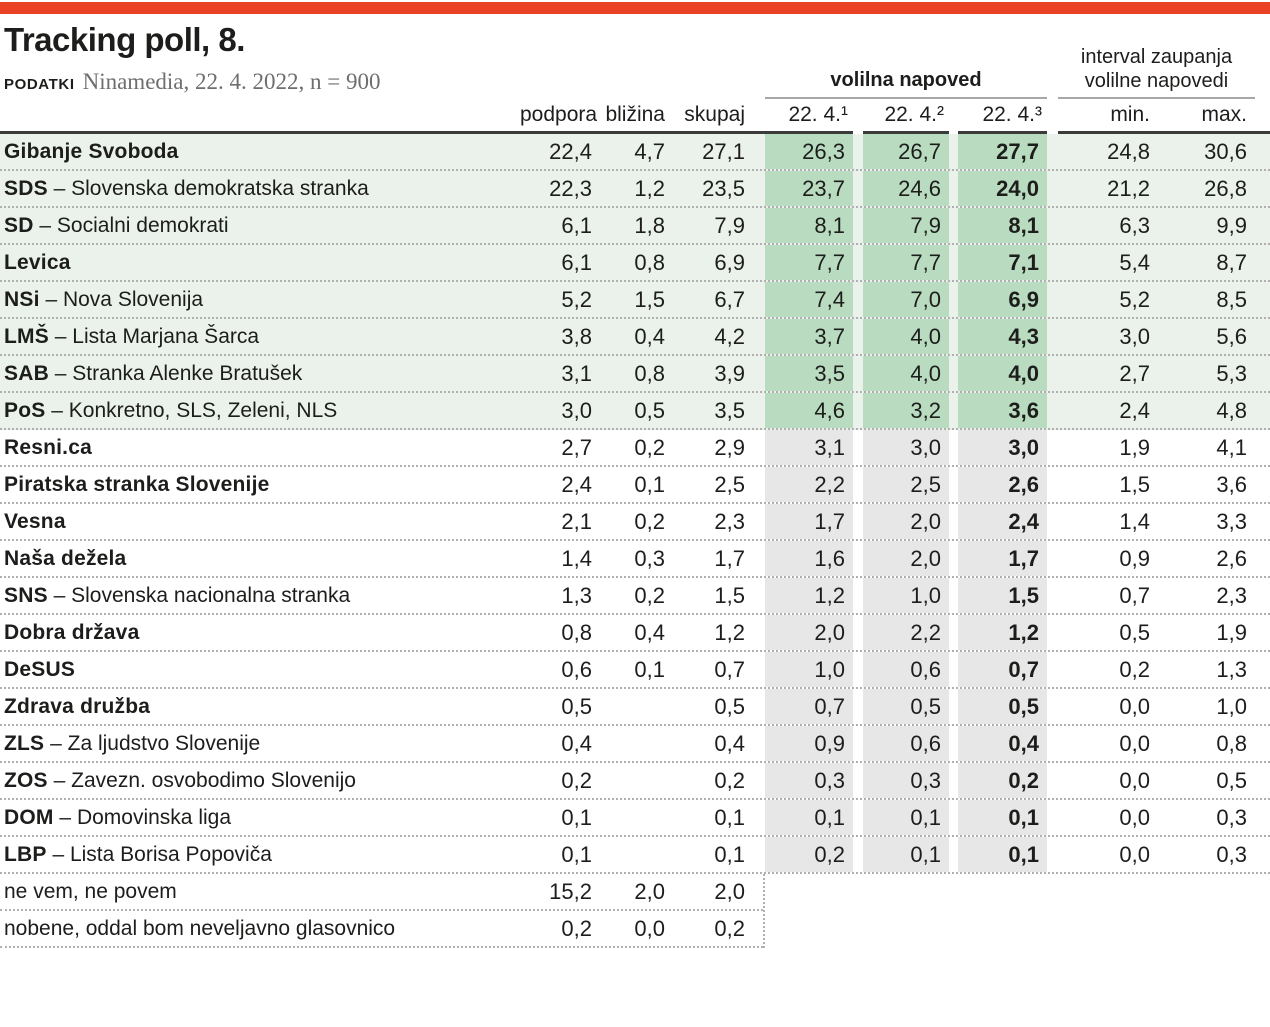  I want to click on cell-blizina: 2,0, so click(649, 891).